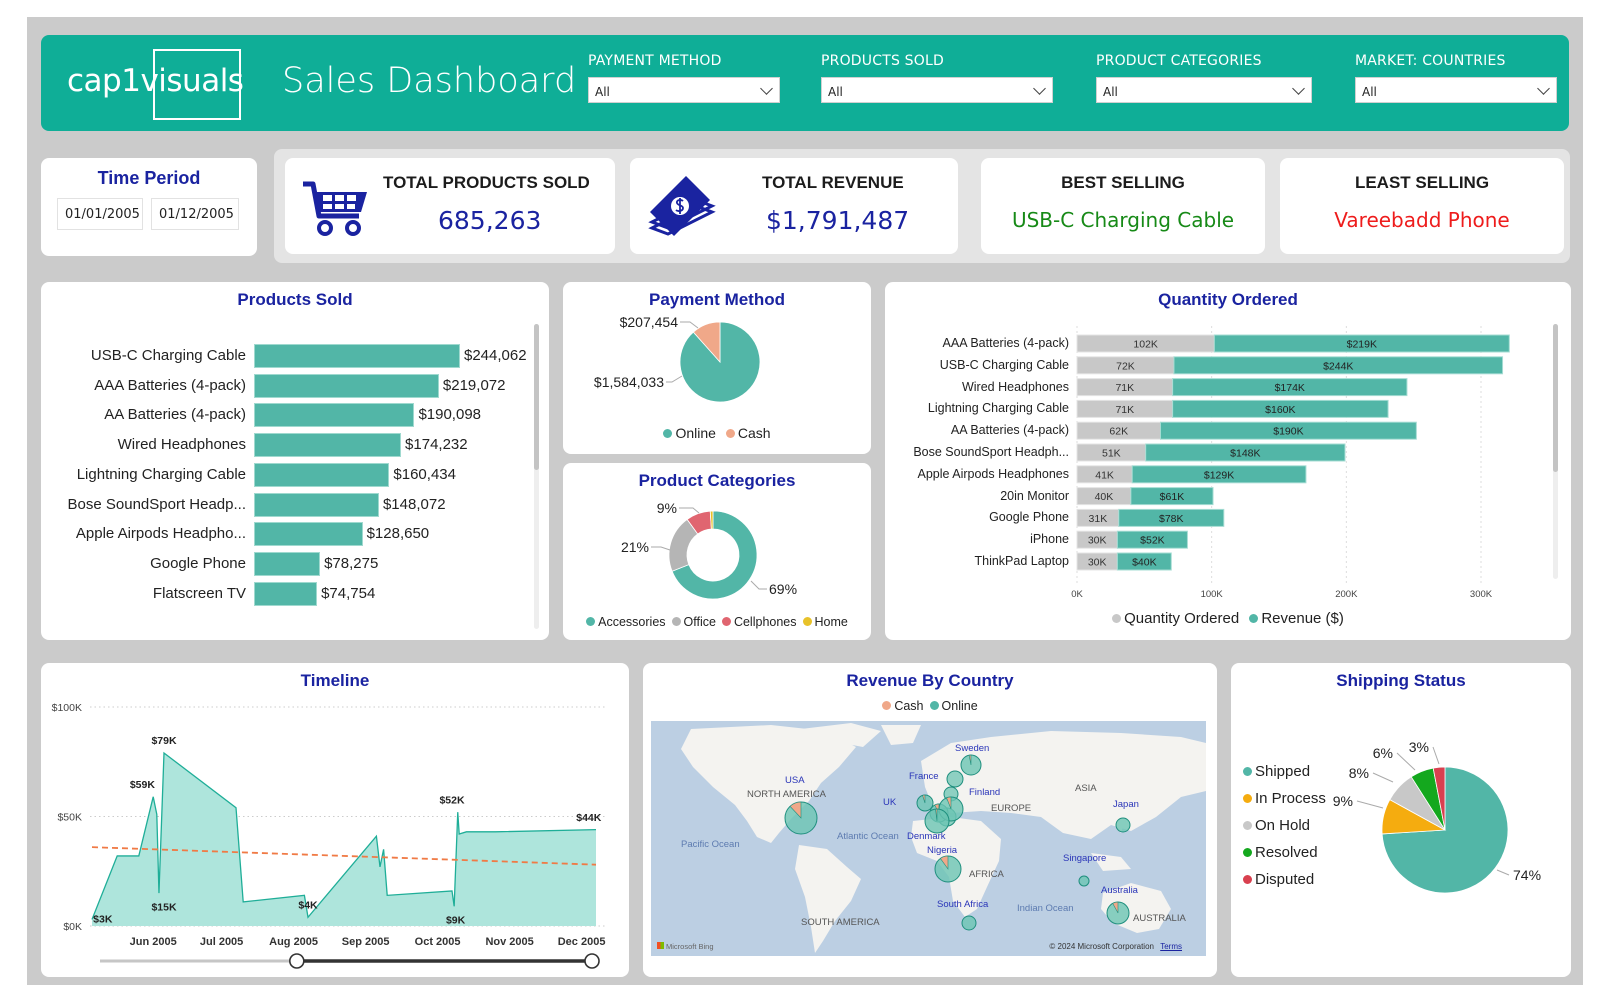  I want to click on chart-legend: Quantity Ordered Revenue ($), so click(1228, 618).